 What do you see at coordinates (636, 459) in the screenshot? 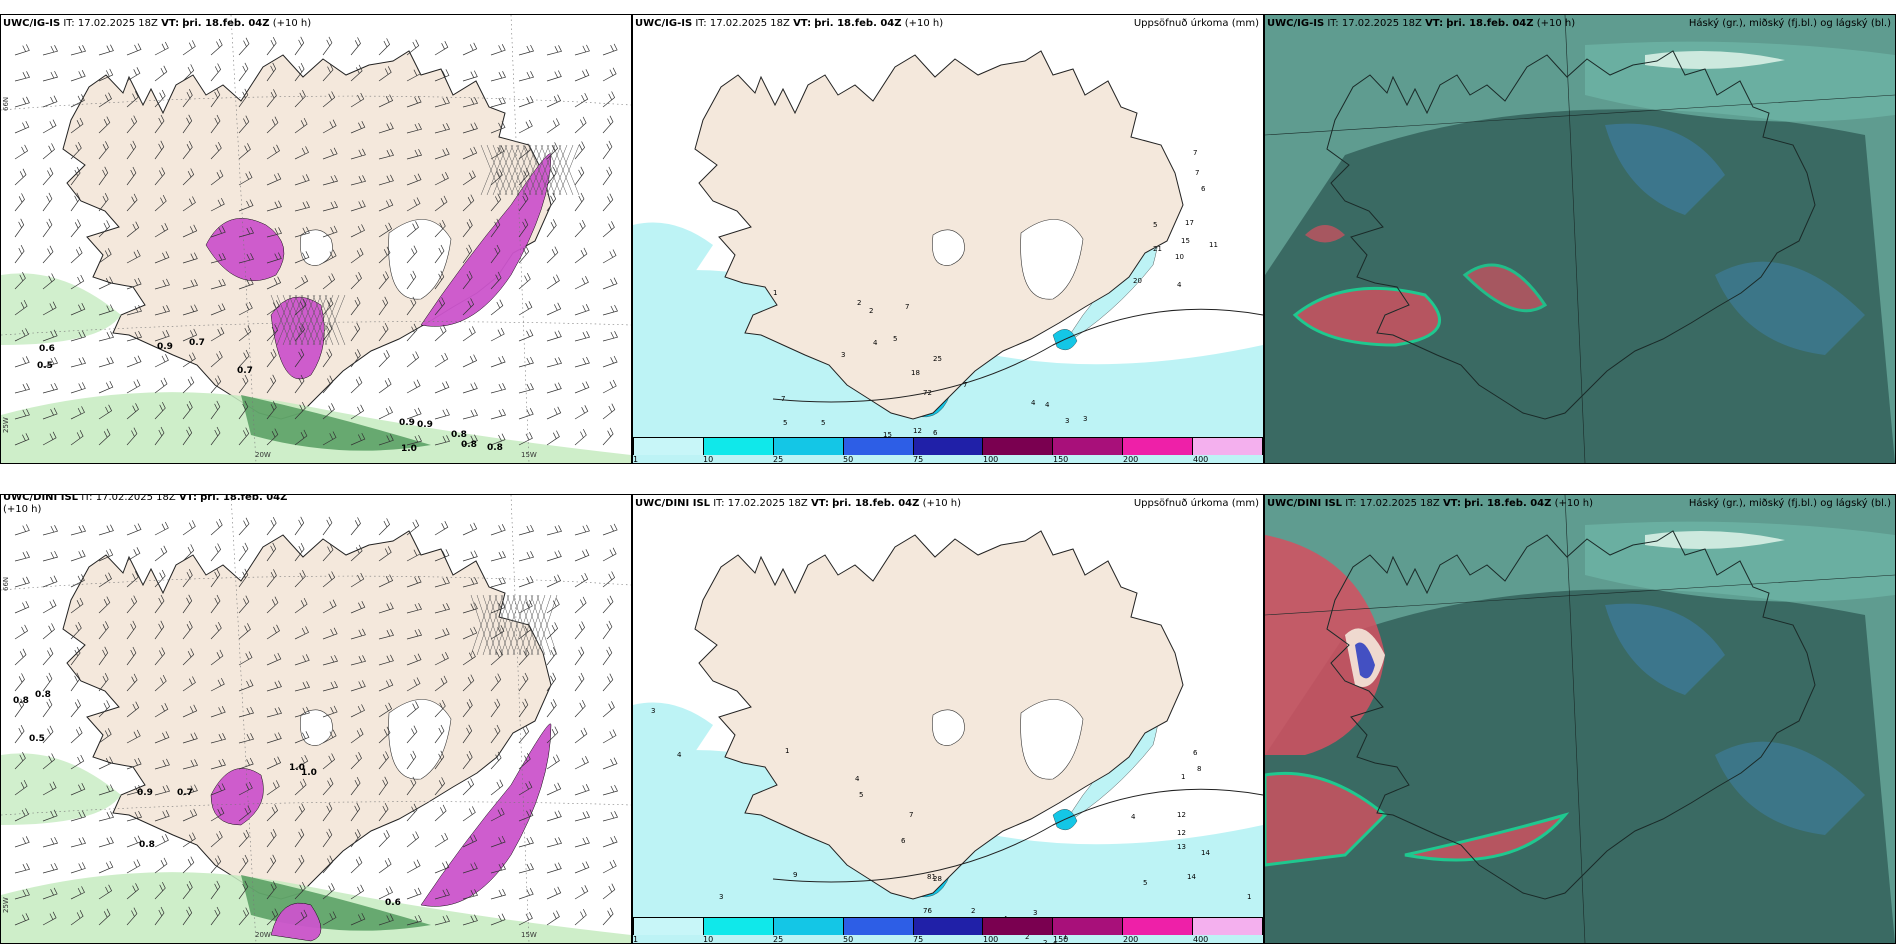
I see `colorbar-tick-label: 1` at bounding box center [636, 459].